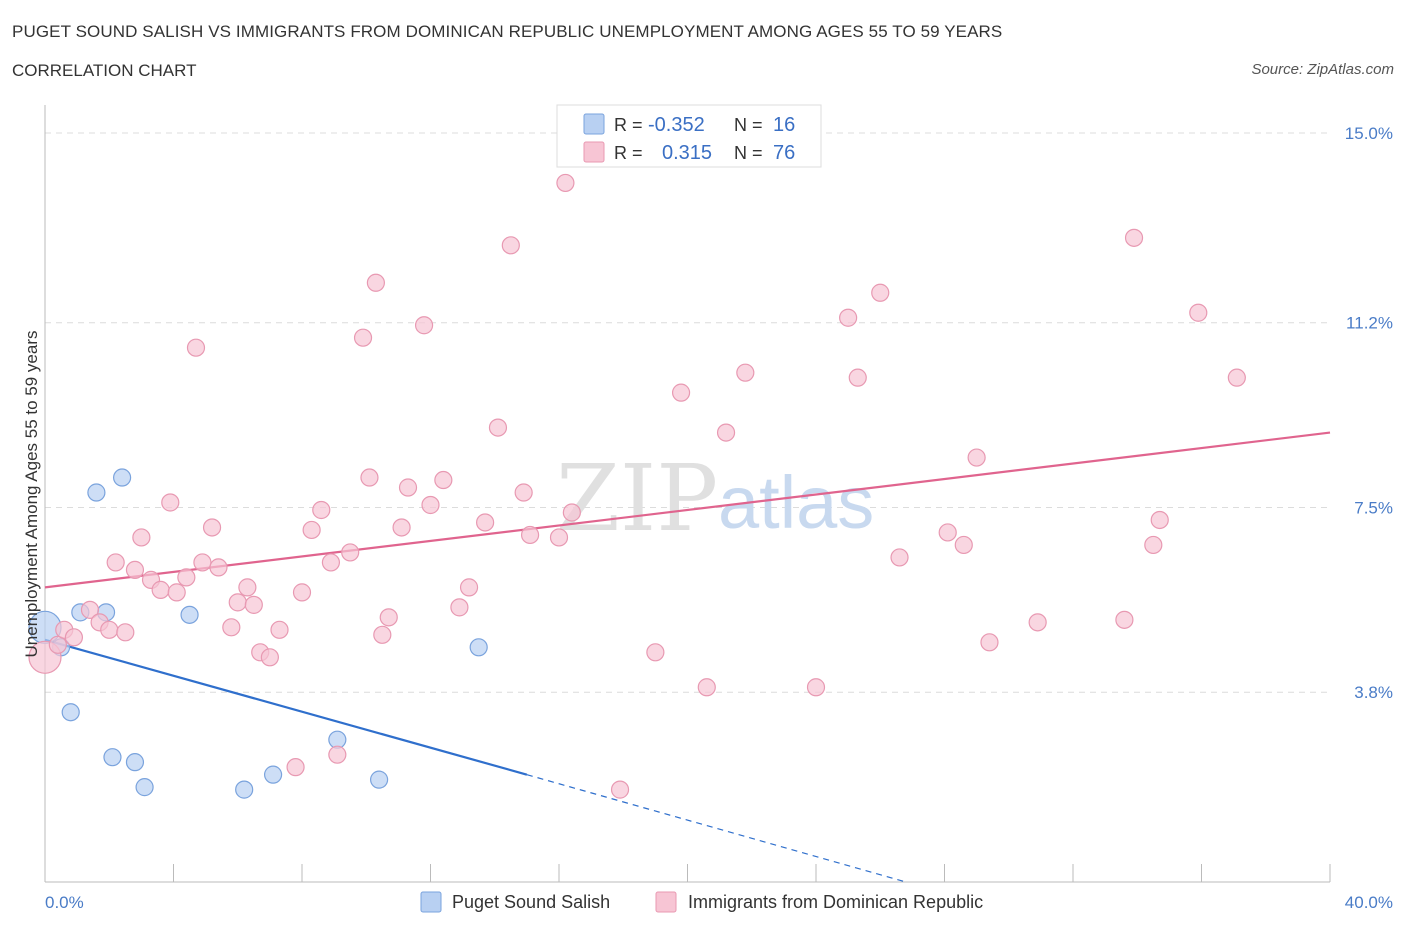 The image size is (1406, 930). What do you see at coordinates (1369, 323) in the screenshot?
I see `y-tick-label-2: 11.2%` at bounding box center [1369, 323].